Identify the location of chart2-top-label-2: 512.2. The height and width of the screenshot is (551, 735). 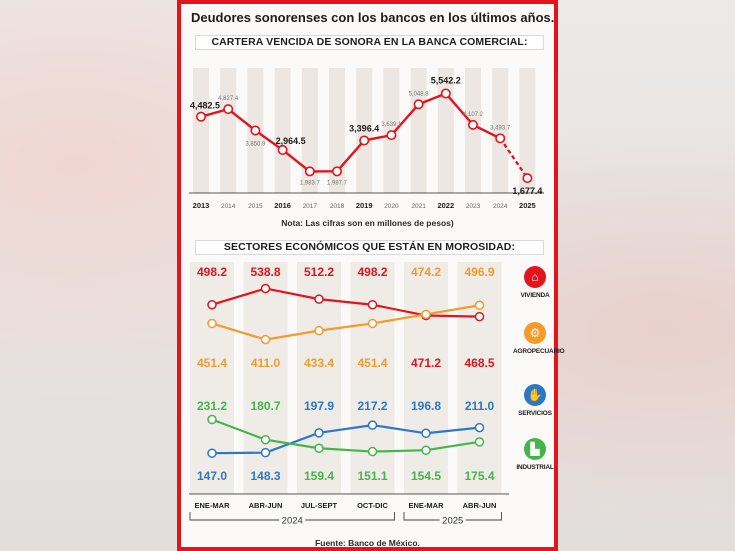
(319, 272).